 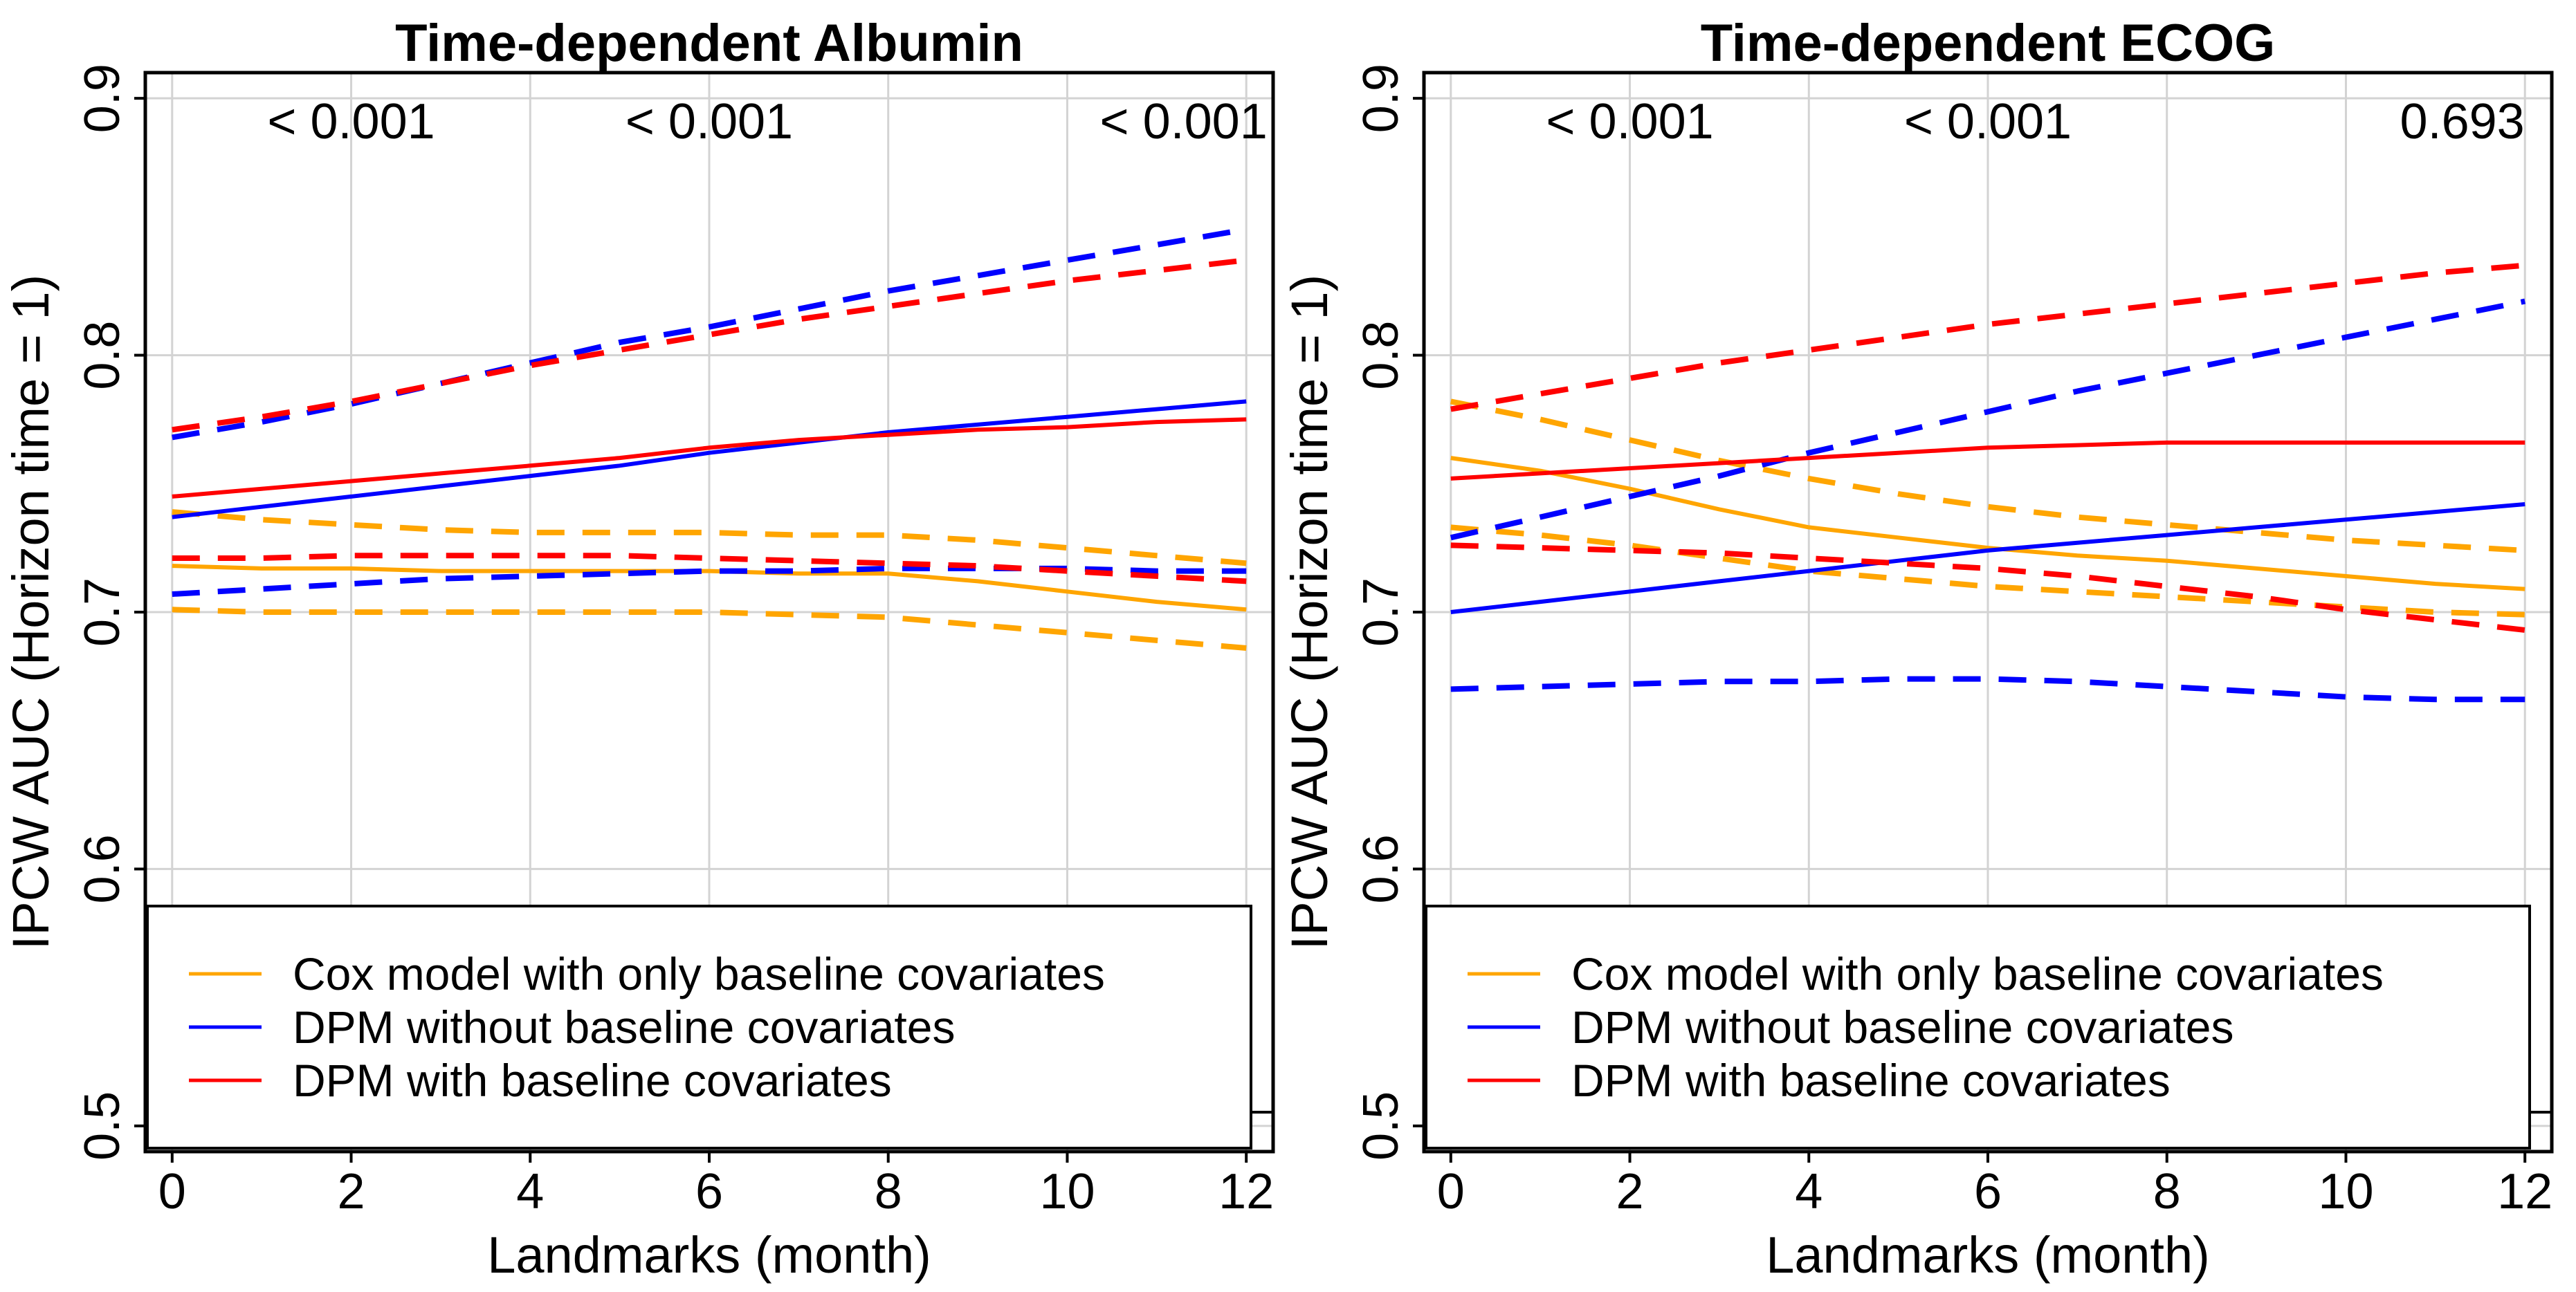 I want to click on chart-title: Time-dependent ECOG, so click(x=1988, y=43).